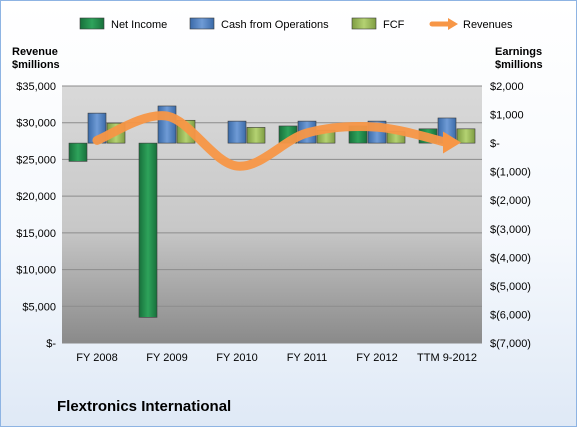 Image resolution: width=577 pixels, height=427 pixels. I want to click on x-tick-label: FY 2012, so click(376, 358).